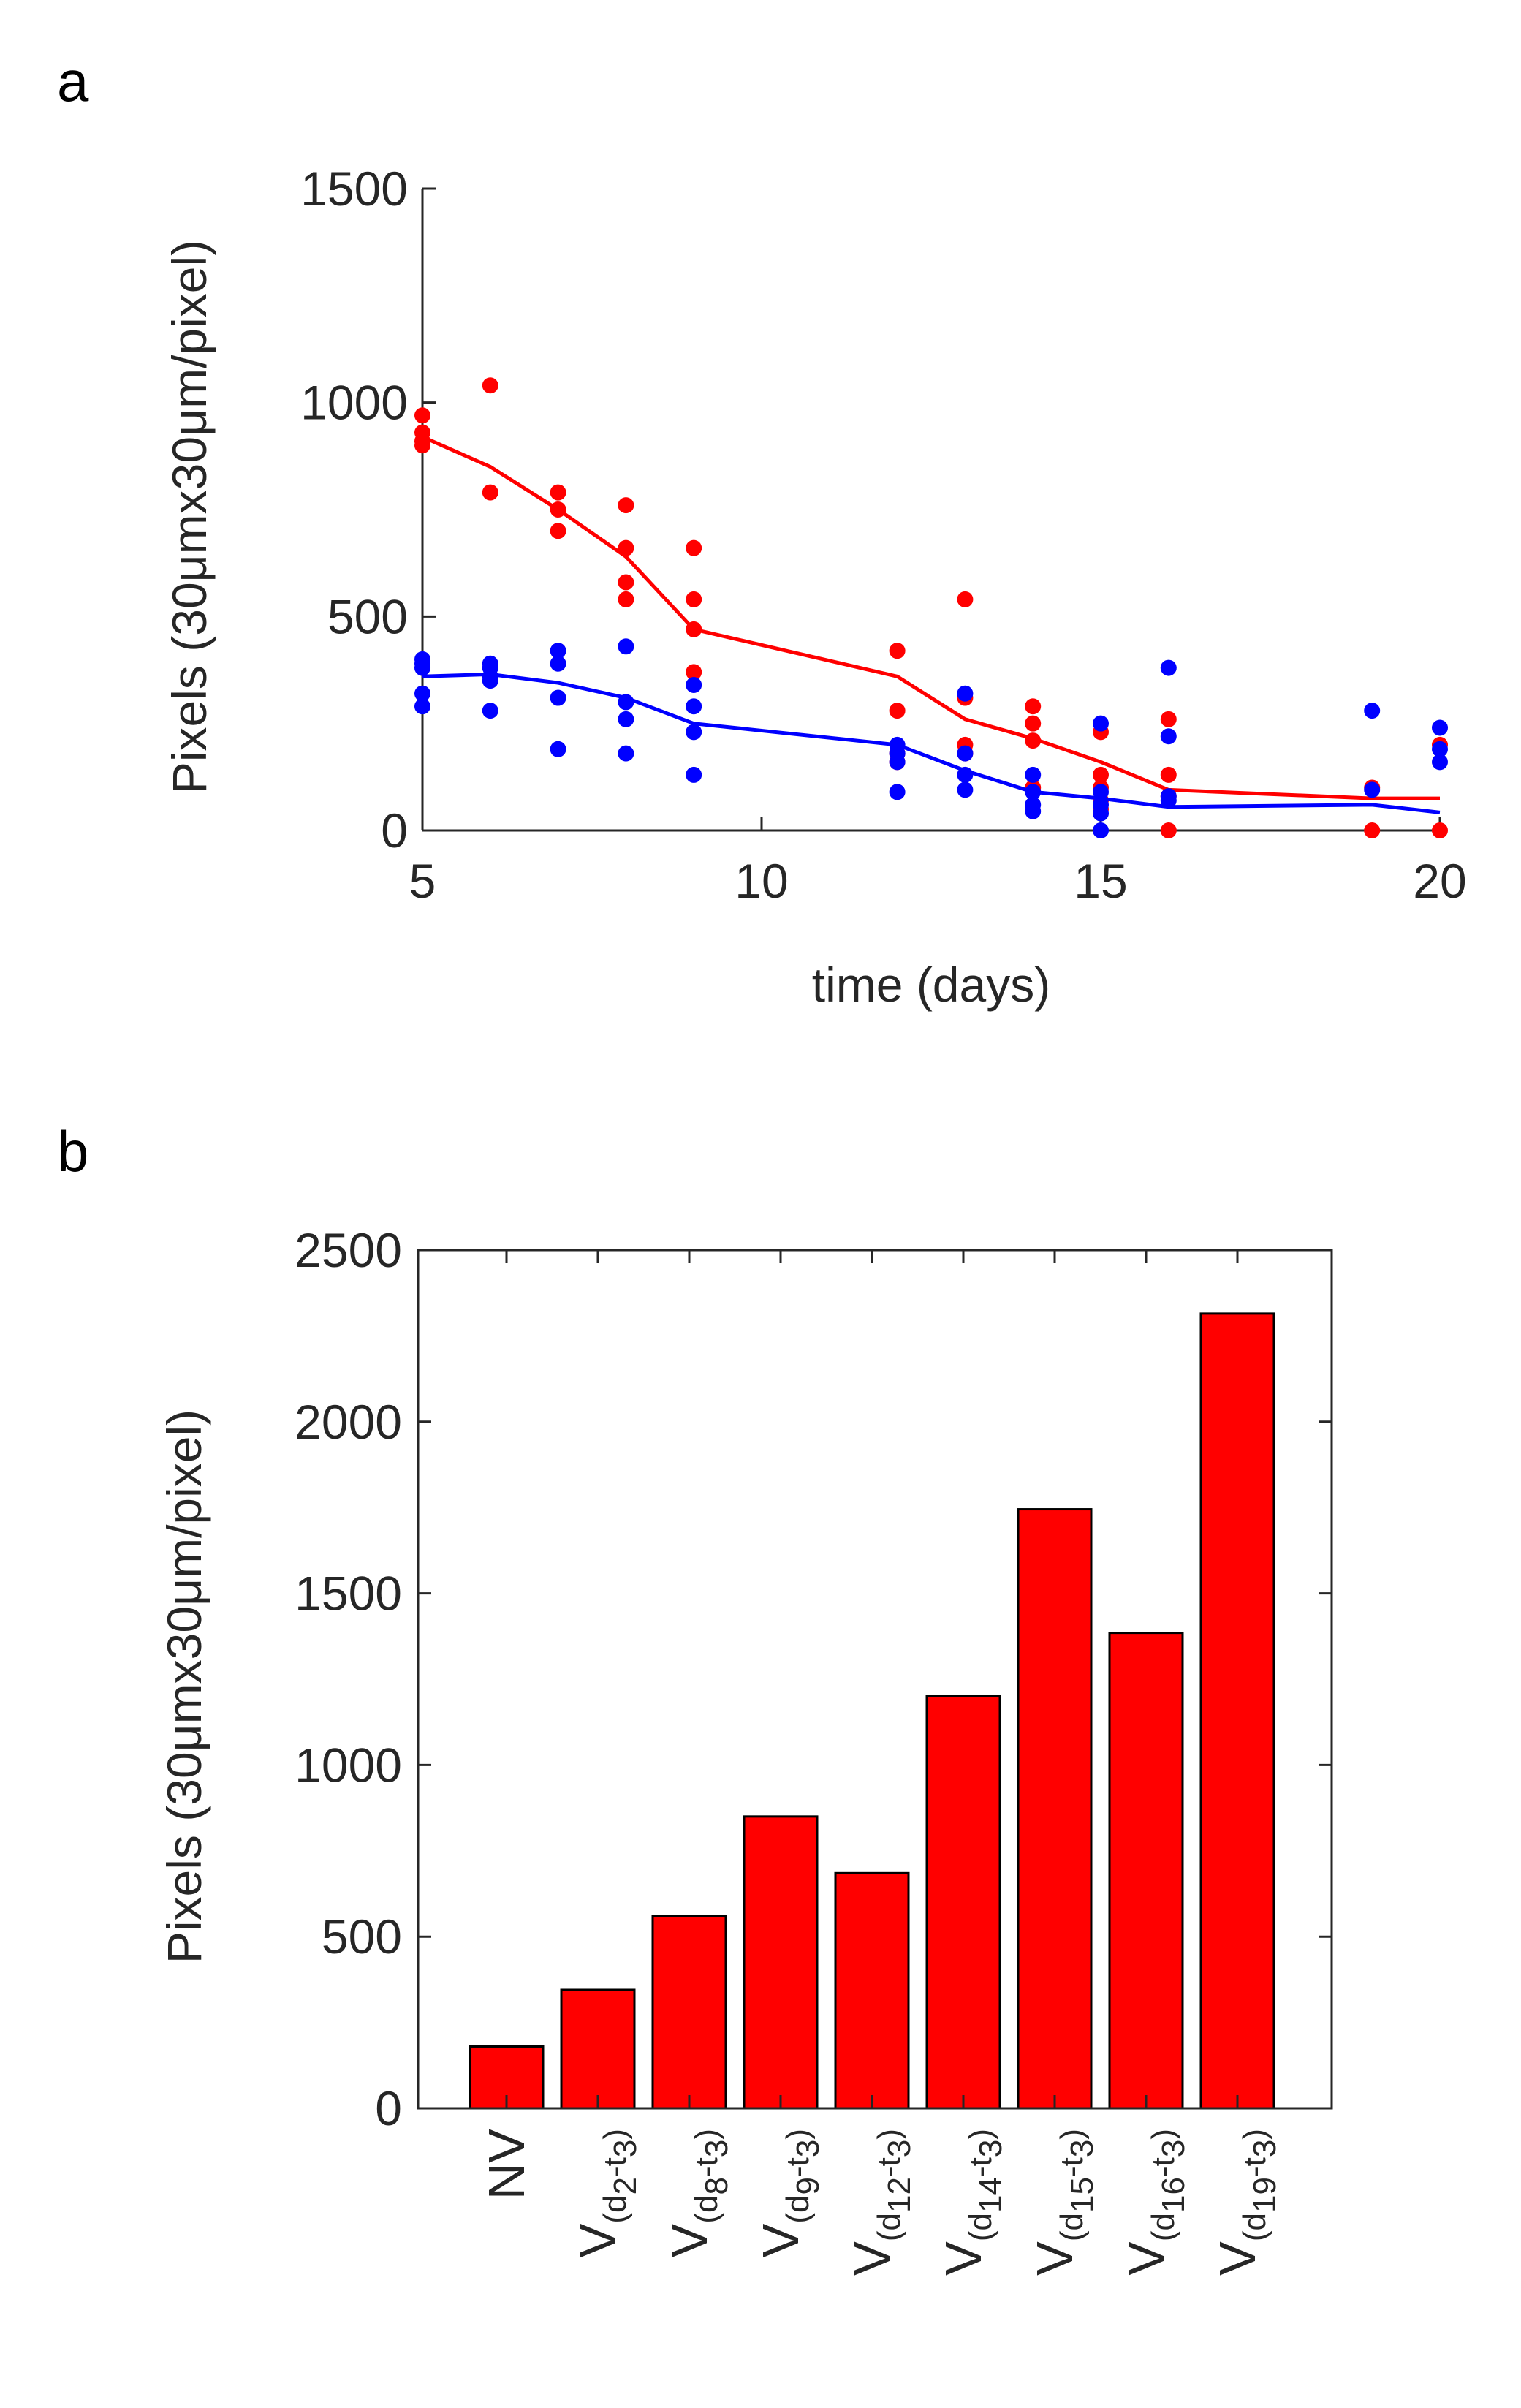 This screenshot has height=2408, width=1521. What do you see at coordinates (1063, 2202) in the screenshot?
I see `x-category-label: V(d15-t3)` at bounding box center [1063, 2202].